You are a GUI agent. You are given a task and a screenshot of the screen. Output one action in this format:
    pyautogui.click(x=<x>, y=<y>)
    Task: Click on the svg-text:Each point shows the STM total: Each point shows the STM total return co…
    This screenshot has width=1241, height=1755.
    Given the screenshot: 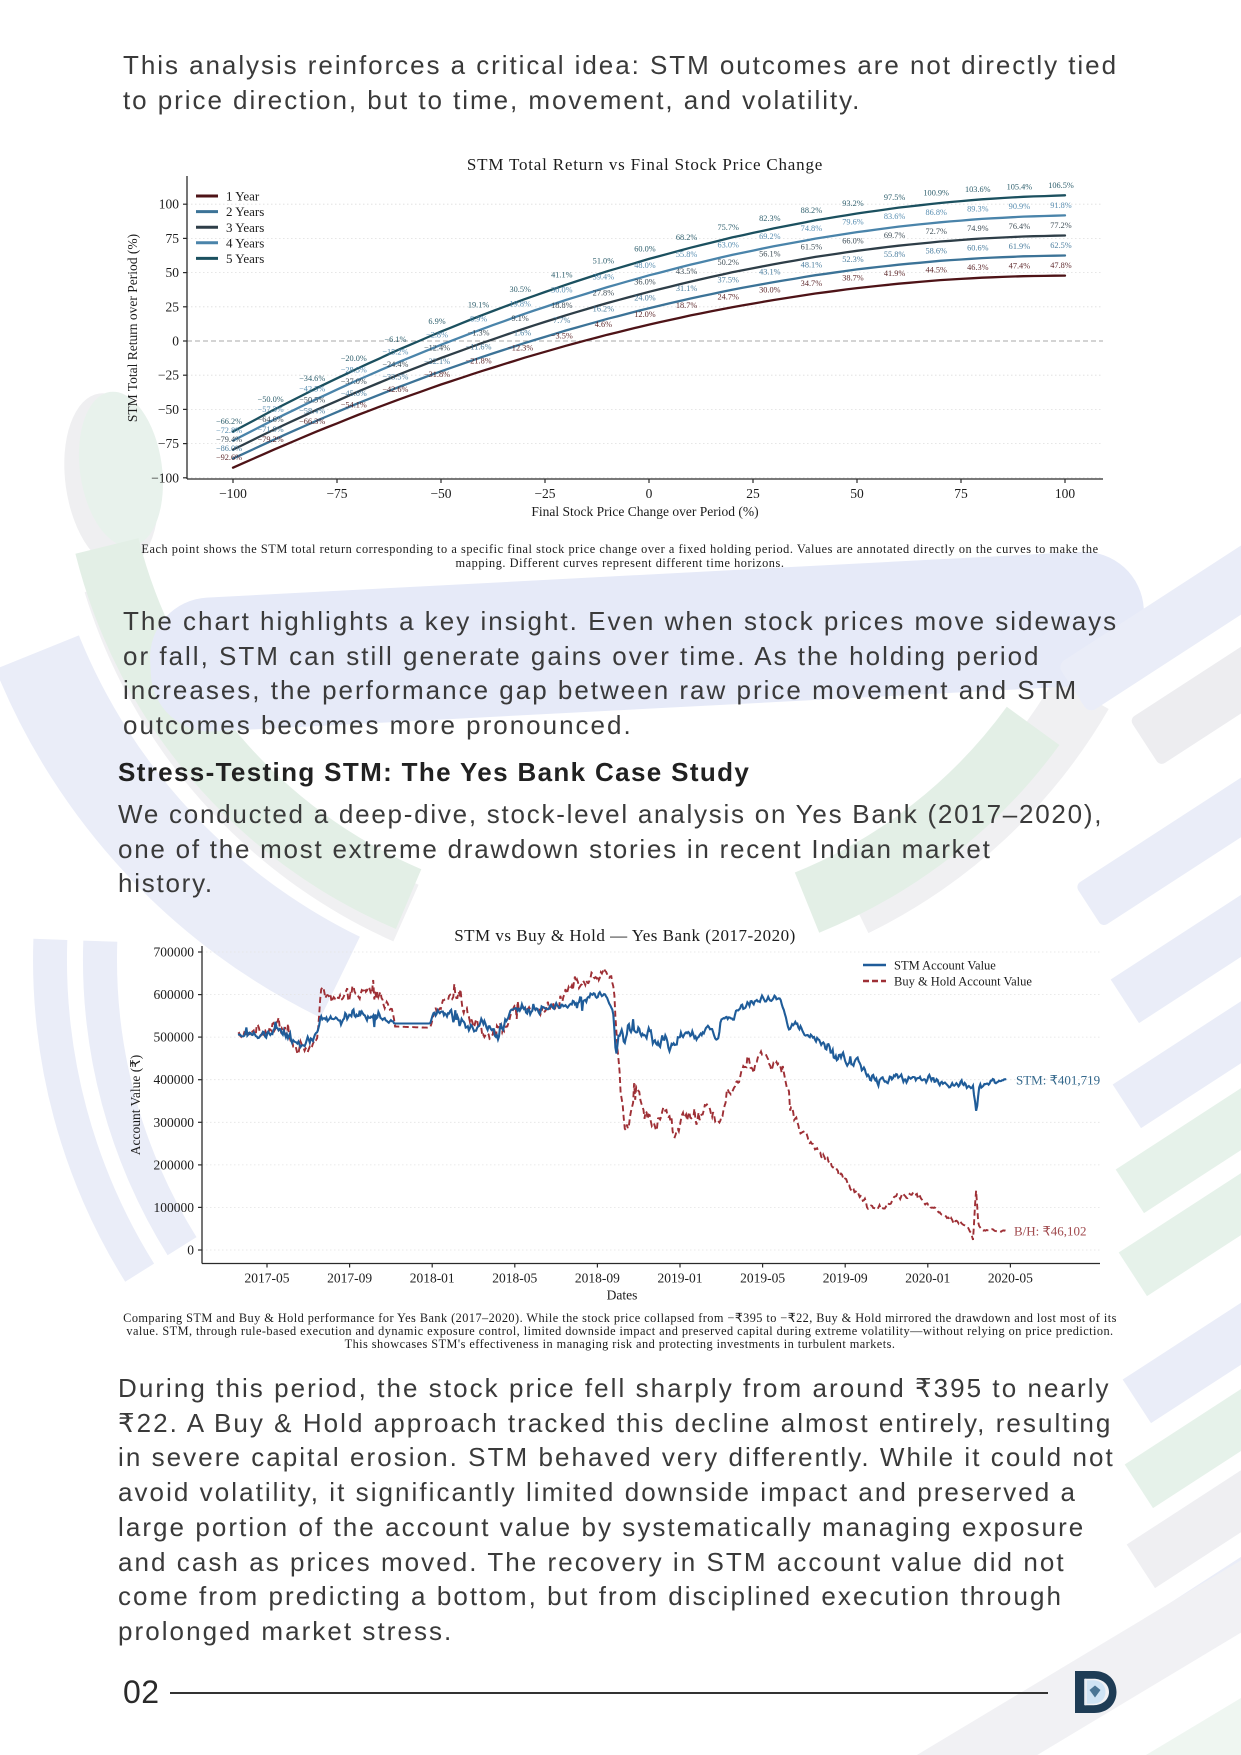 What is the action you would take?
    pyautogui.click(x=619, y=549)
    